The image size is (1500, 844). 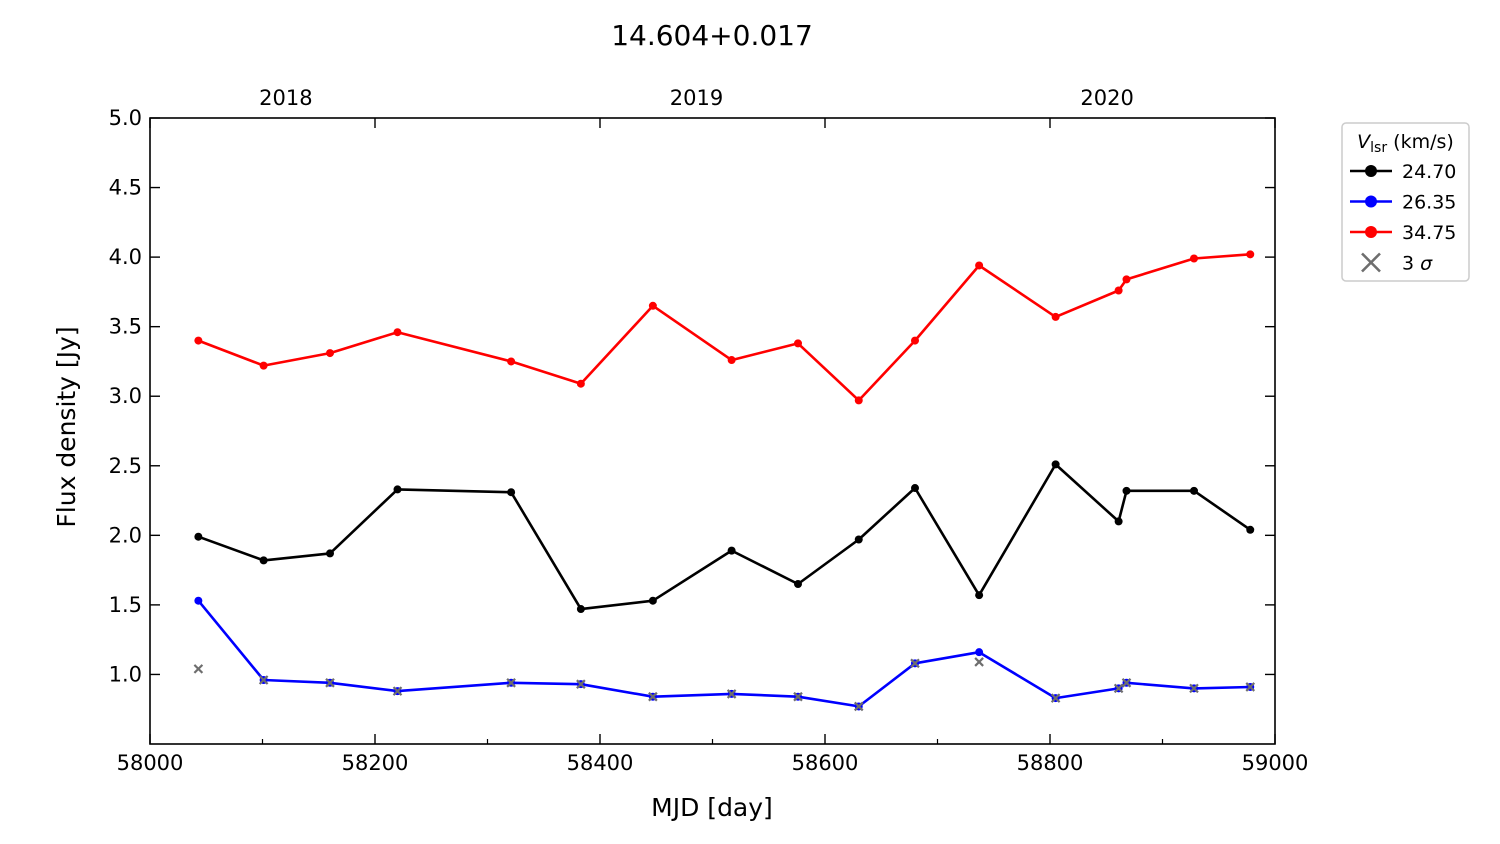 I want to click on x-axis-title: MJD [day], so click(x=712, y=807).